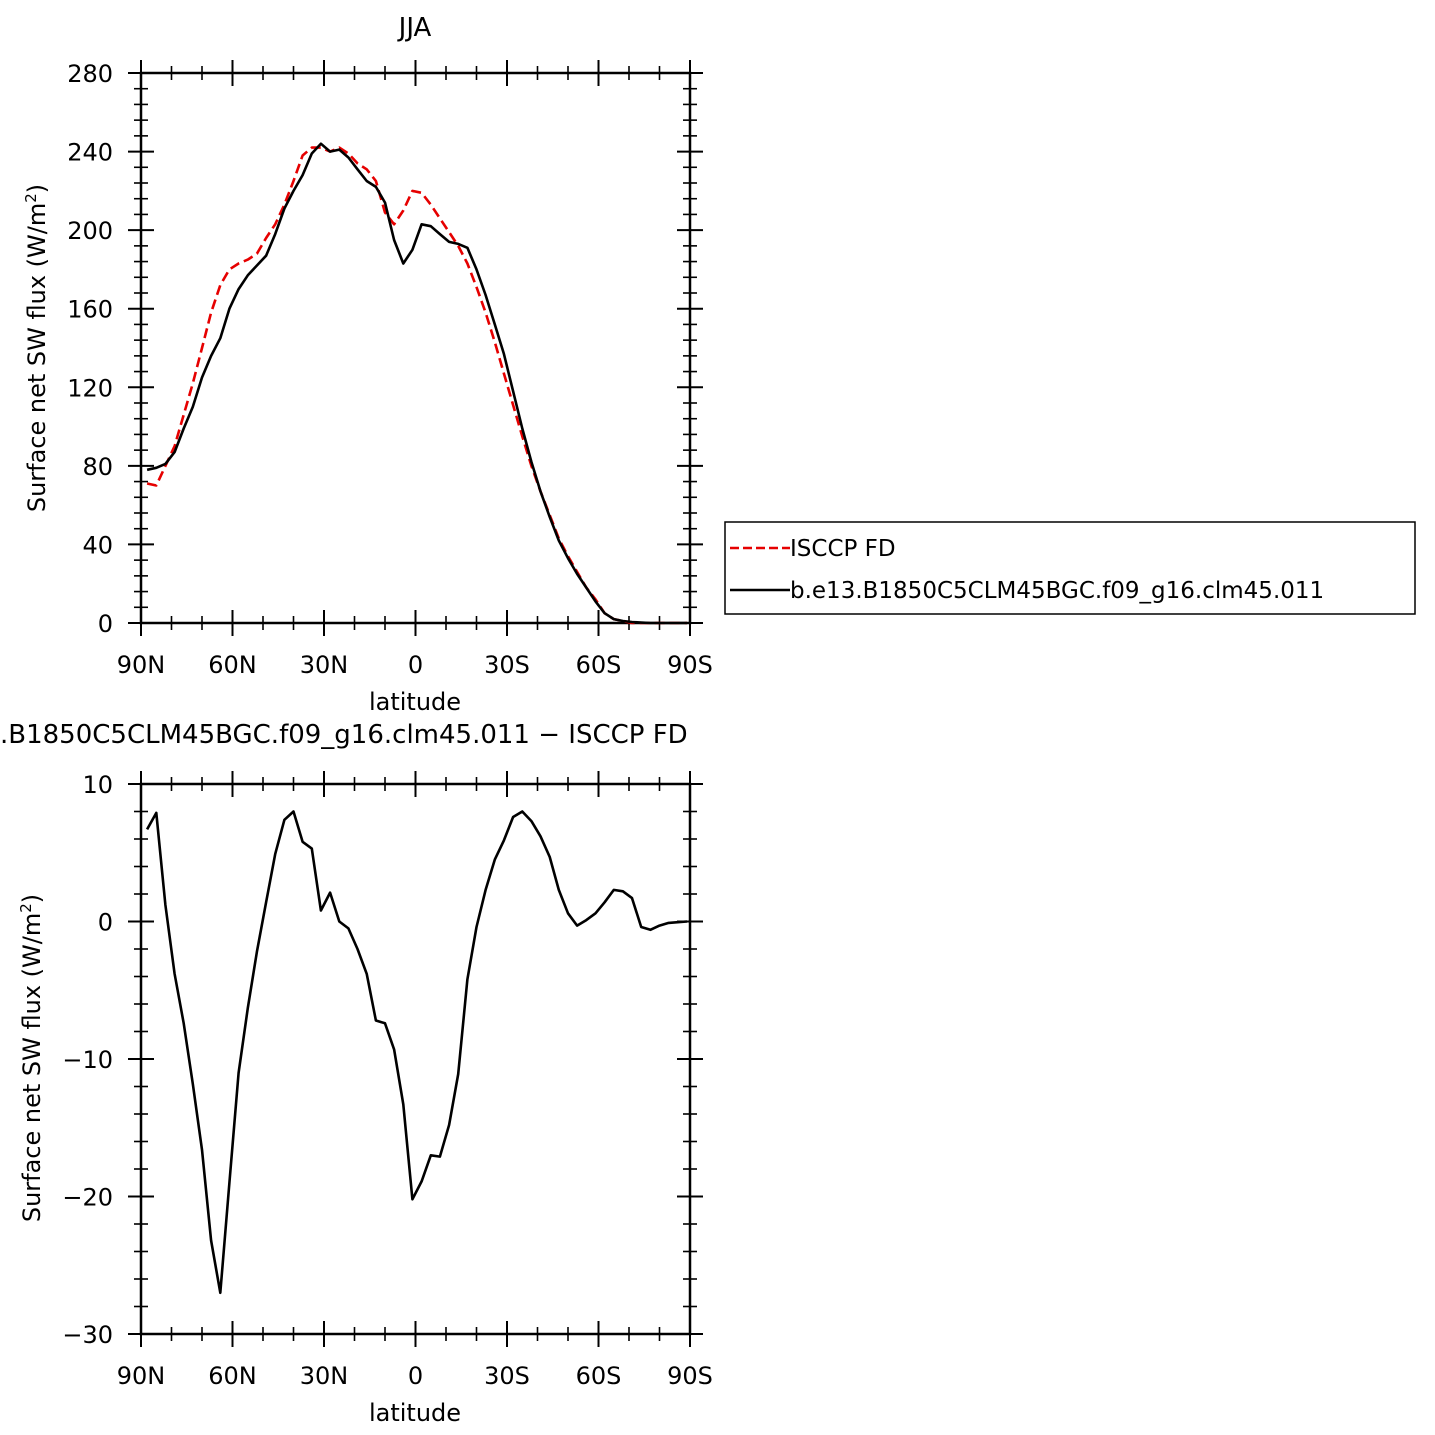 Image resolution: width=1435 pixels, height=1435 pixels. What do you see at coordinates (90, 231) in the screenshot?
I see `top-y-tick-label: 200` at bounding box center [90, 231].